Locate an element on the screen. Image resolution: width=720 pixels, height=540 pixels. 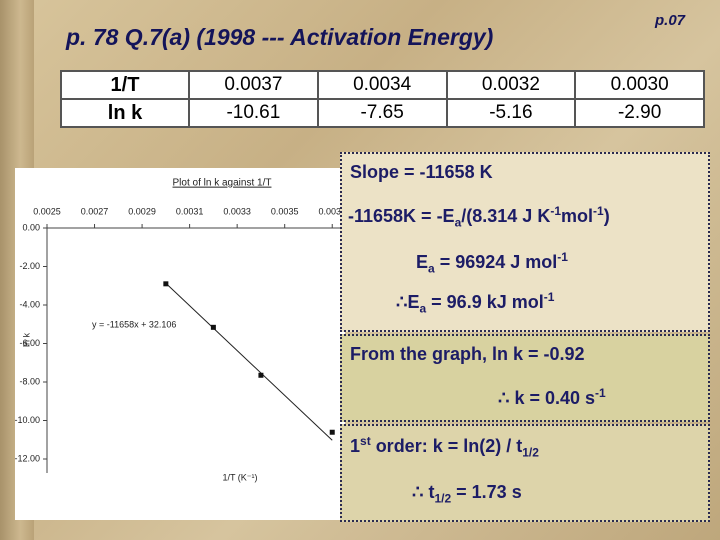
text: order: k = ln(2) / t is located at coordinates (446, 446).